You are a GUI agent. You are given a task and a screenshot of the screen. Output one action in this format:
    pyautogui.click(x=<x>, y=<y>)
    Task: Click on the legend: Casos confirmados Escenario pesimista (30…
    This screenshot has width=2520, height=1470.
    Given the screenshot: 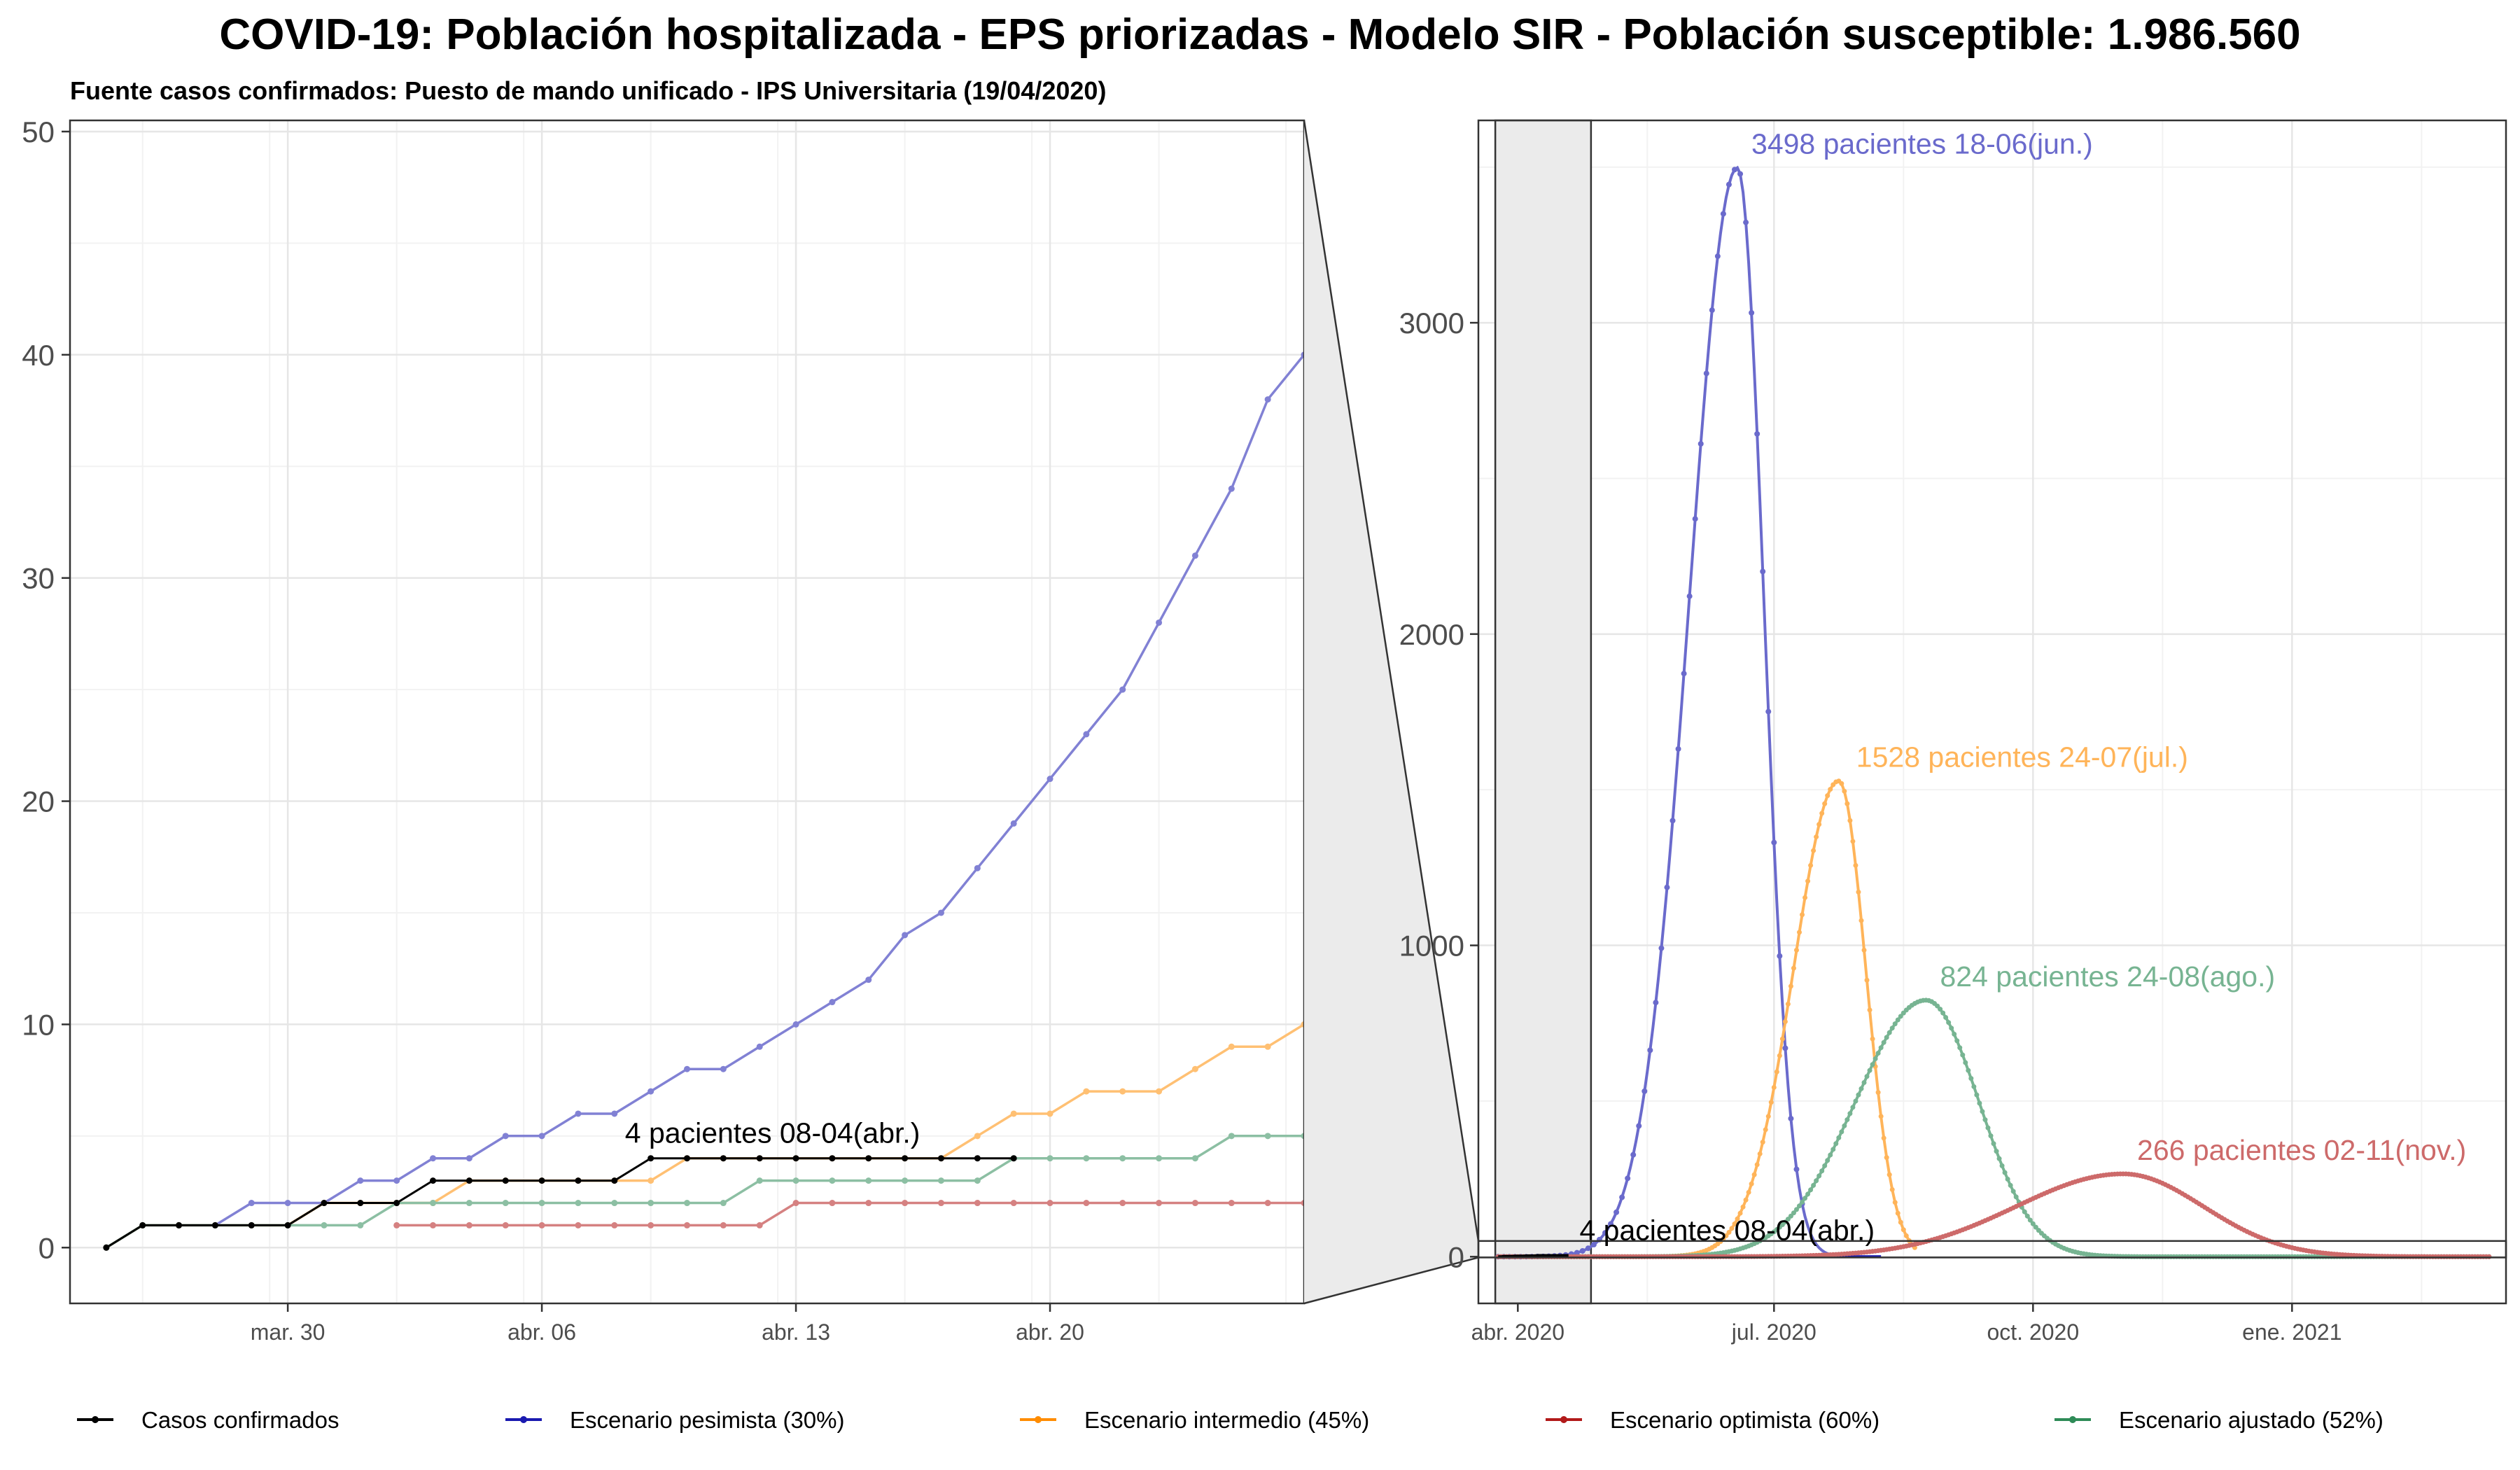 What is the action you would take?
    pyautogui.click(x=1230, y=1420)
    